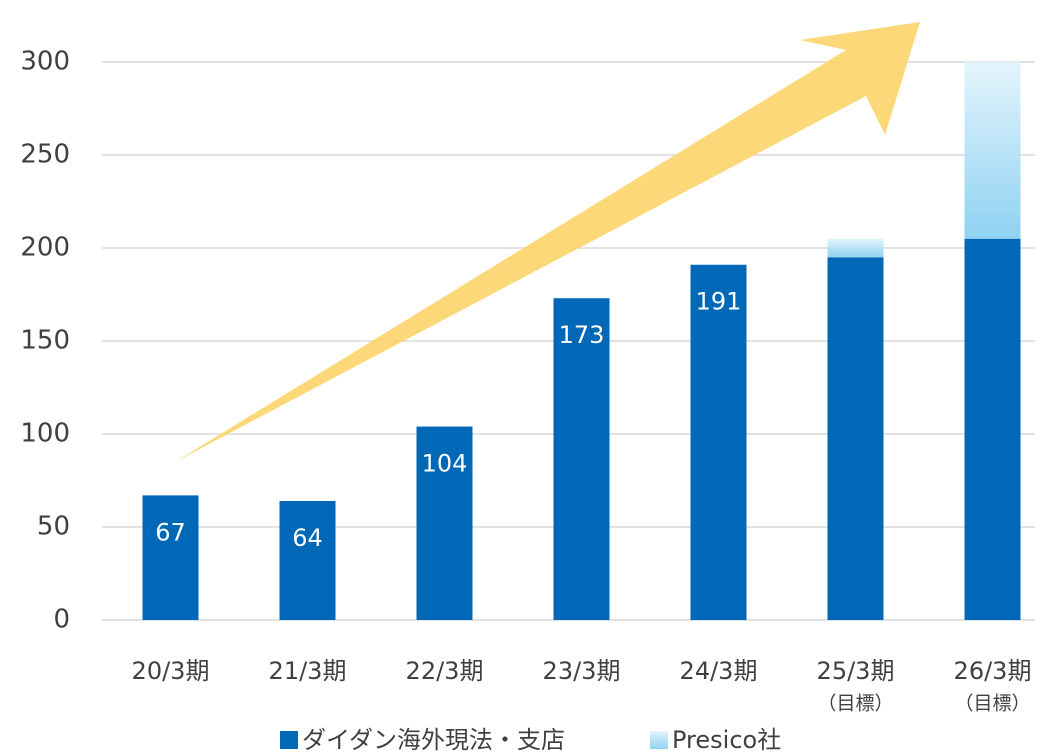 Image resolution: width=1056 pixels, height=753 pixels. Describe the element at coordinates (171, 671) in the screenshot. I see `x-tick-label: 20/3期` at that location.